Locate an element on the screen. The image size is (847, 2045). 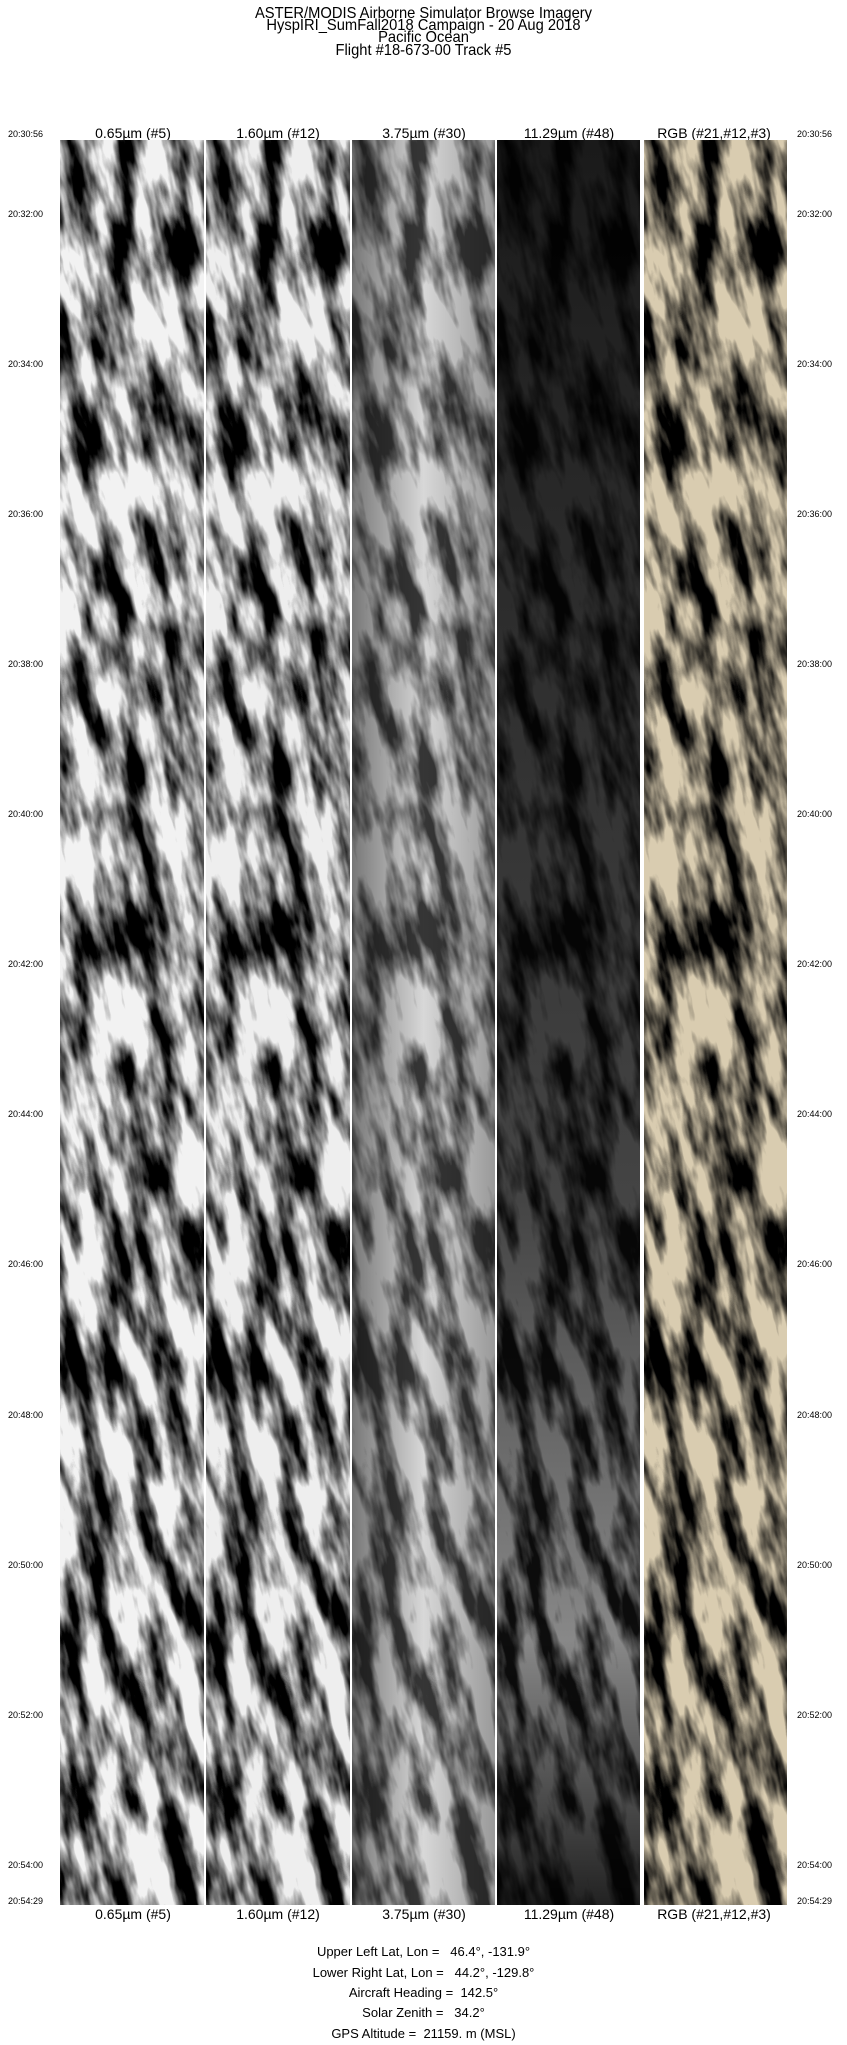
cloud-imagery-3.75um is located at coordinates (423, 1022).